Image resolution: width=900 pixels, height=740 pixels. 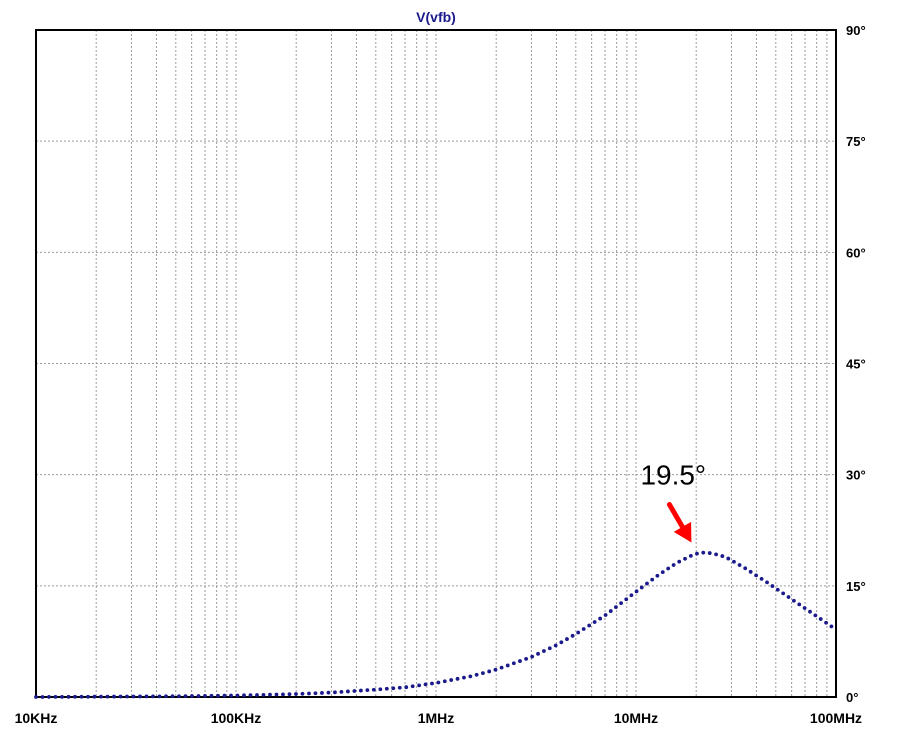 I want to click on y-tick-label: 30°, so click(x=856, y=475).